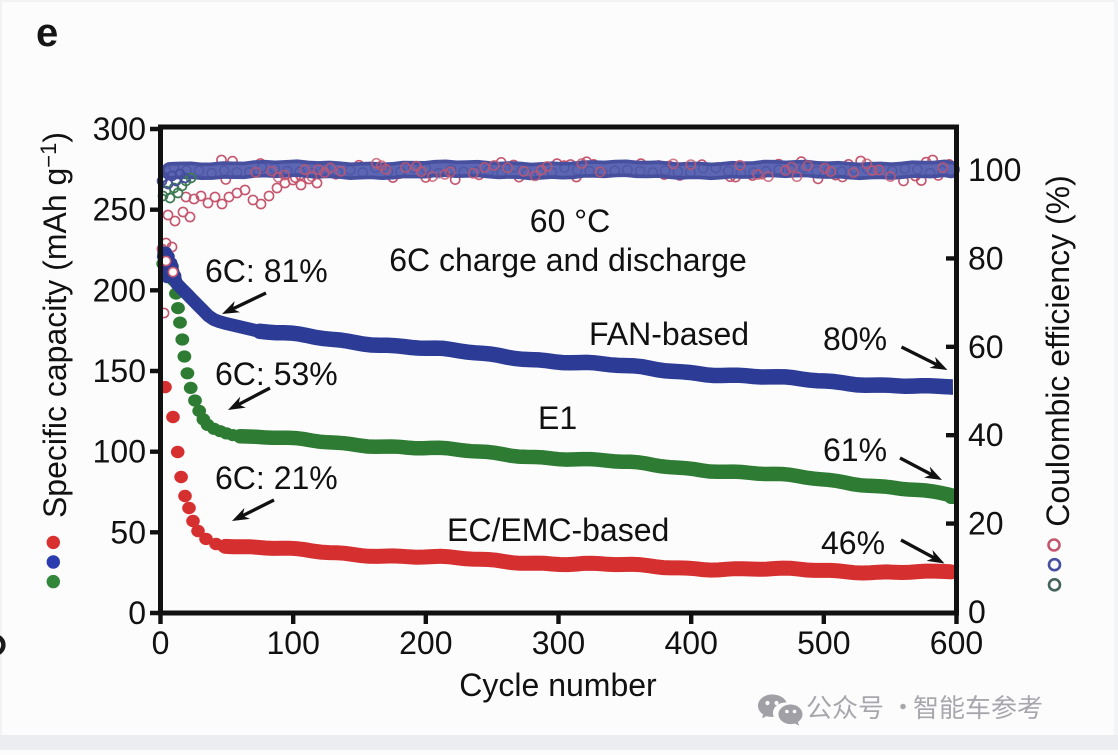 The height and width of the screenshot is (755, 1118). I want to click on svg-text: 80, so click(986, 258).